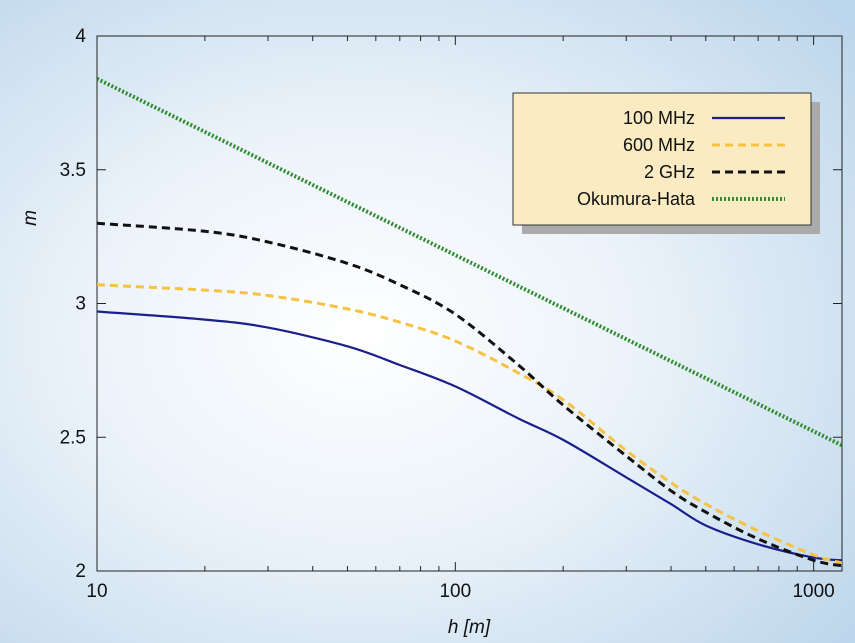 The height and width of the screenshot is (643, 855). What do you see at coordinates (73, 437) in the screenshot?
I see `y-tick-label: 2.5` at bounding box center [73, 437].